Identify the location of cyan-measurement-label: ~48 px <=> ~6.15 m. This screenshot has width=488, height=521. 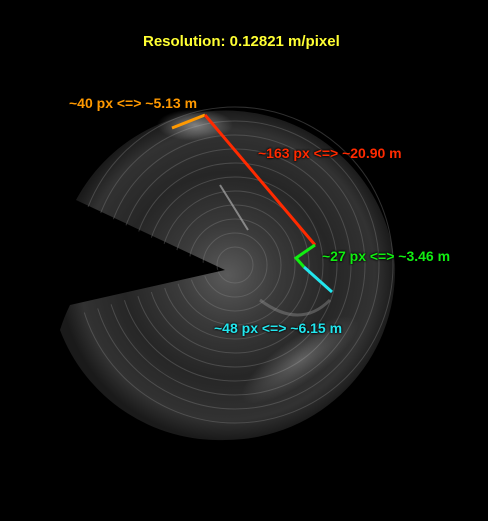
(278, 328).